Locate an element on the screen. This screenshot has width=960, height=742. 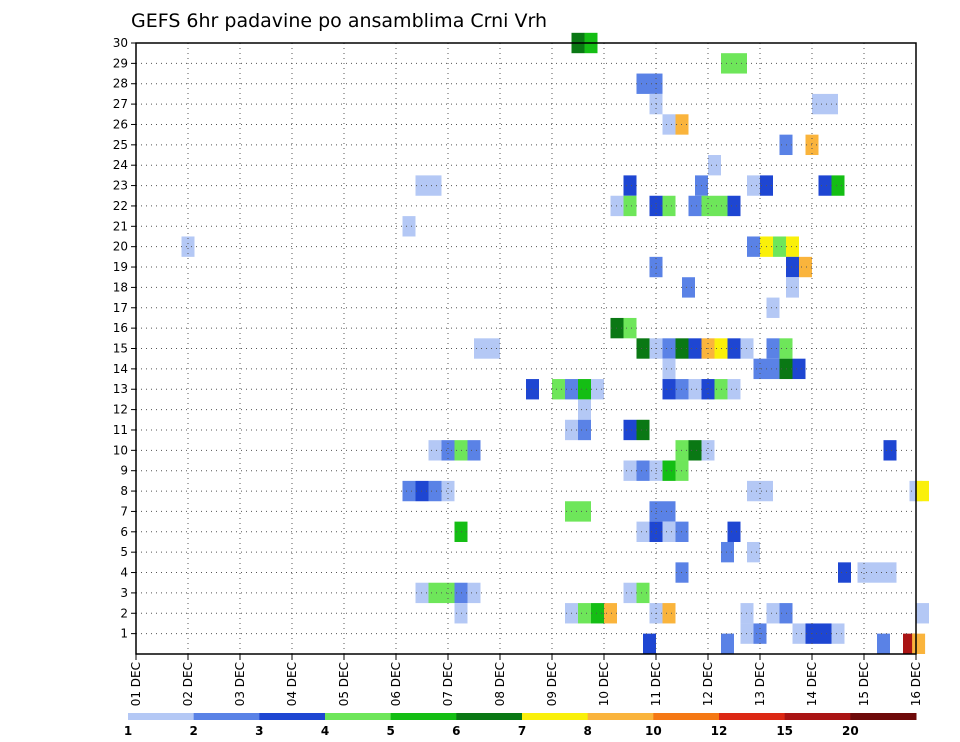
y-tick-label: 10 is located at coordinates (120, 450).